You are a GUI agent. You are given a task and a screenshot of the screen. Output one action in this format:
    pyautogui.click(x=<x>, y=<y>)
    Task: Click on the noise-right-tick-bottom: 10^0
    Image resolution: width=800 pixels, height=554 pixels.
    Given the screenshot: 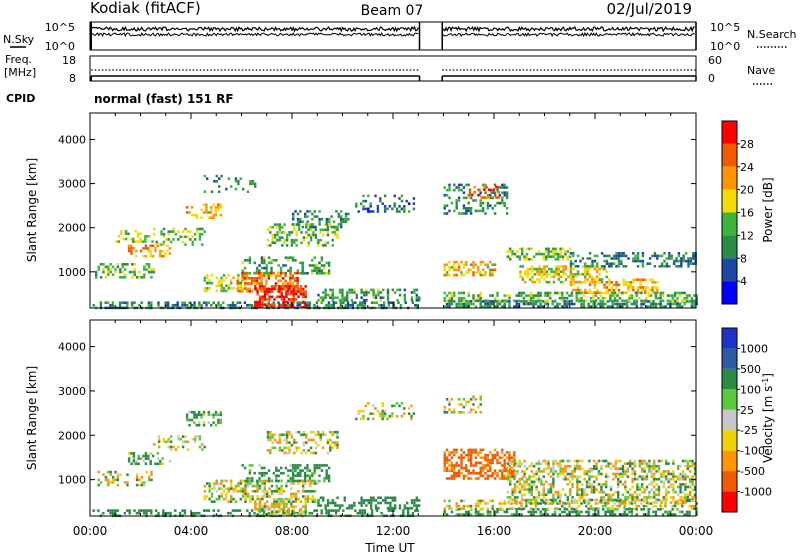 What is the action you would take?
    pyautogui.click(x=725, y=46)
    